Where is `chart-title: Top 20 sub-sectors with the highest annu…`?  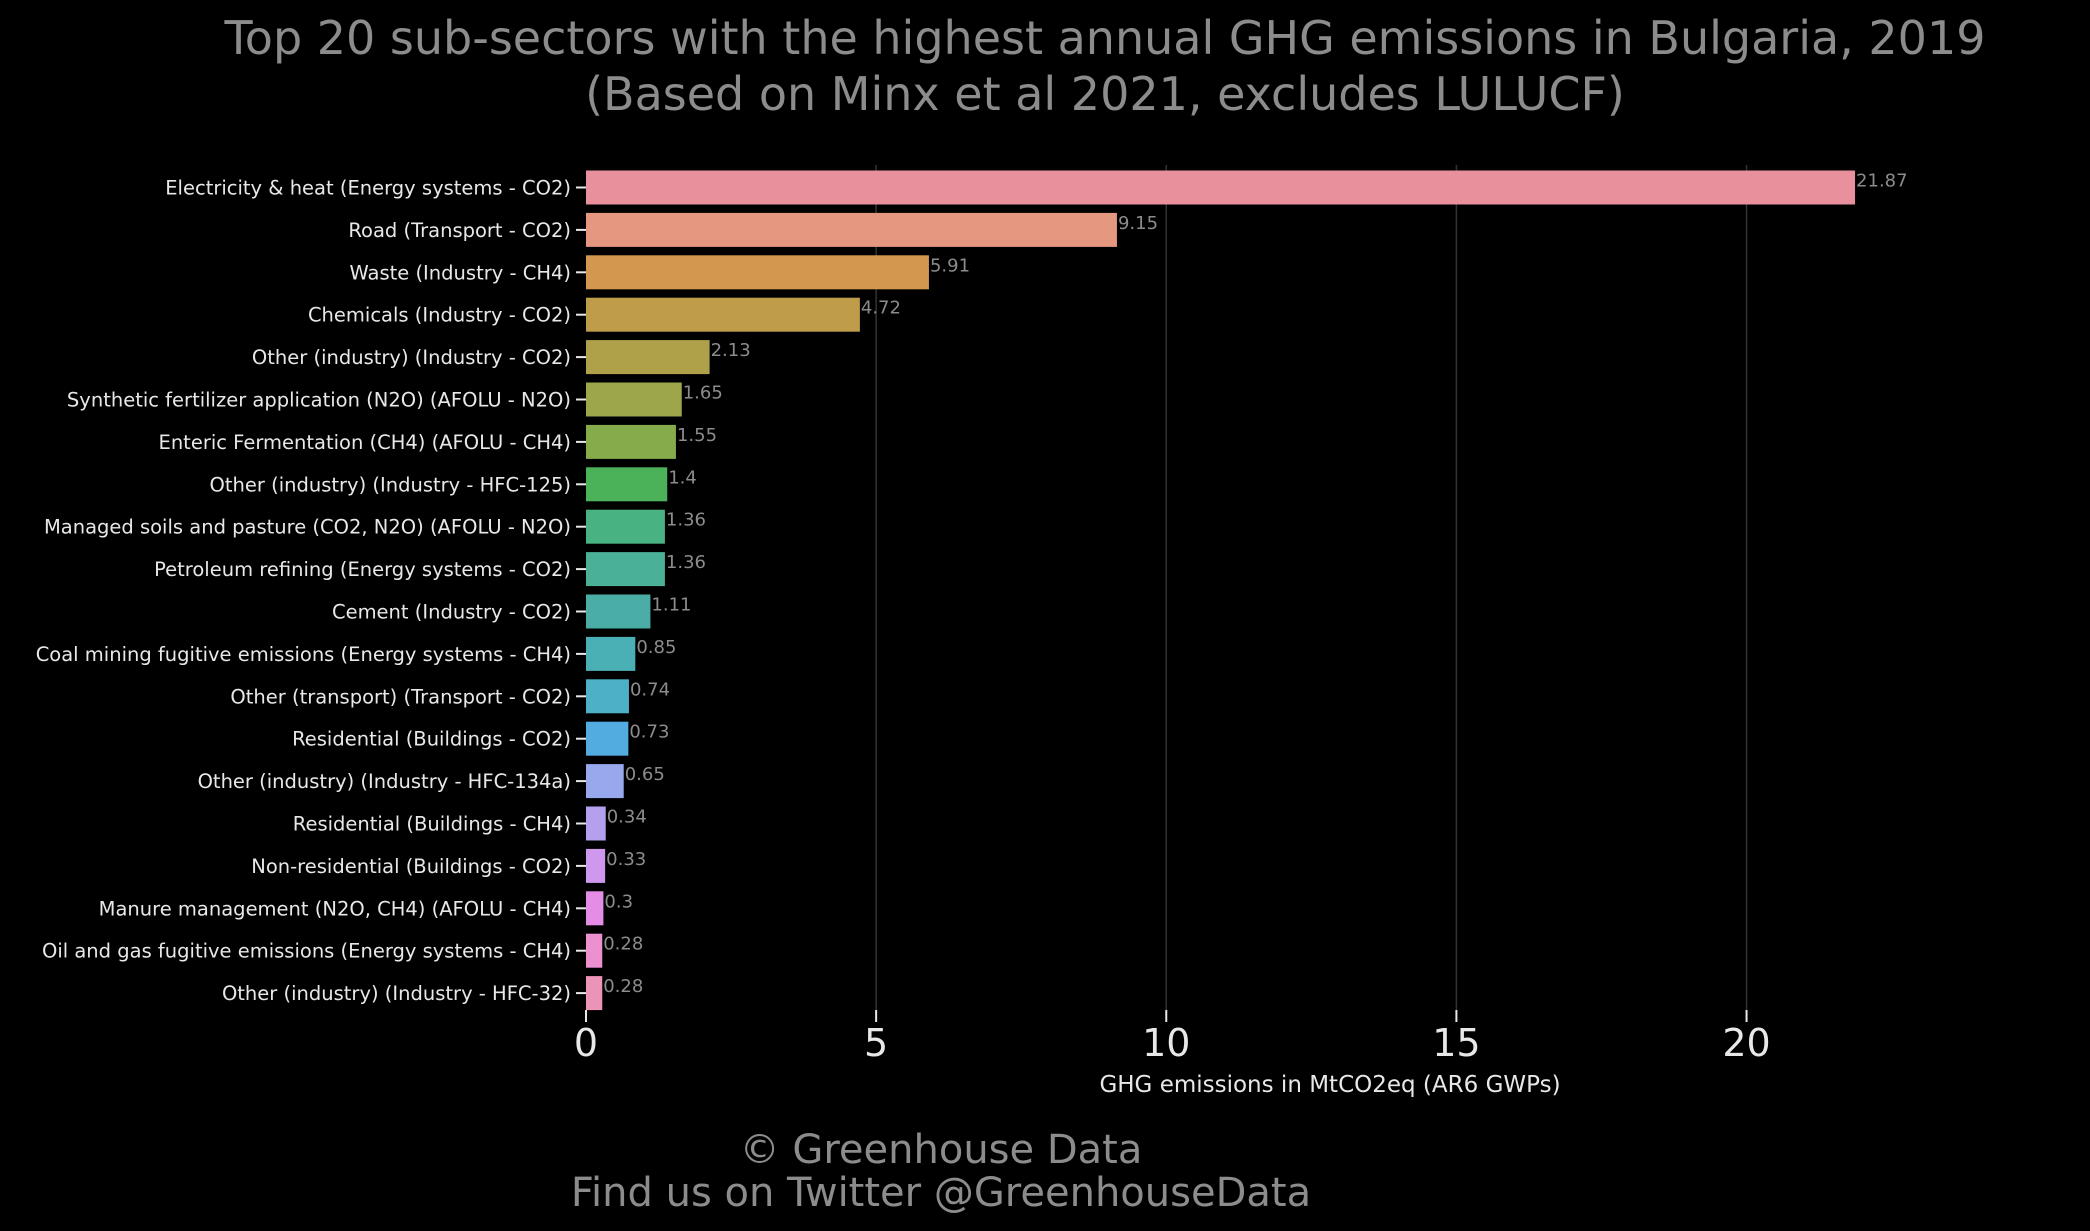
chart-title: Top 20 sub-sectors with the highest annu… is located at coordinates (1105, 38).